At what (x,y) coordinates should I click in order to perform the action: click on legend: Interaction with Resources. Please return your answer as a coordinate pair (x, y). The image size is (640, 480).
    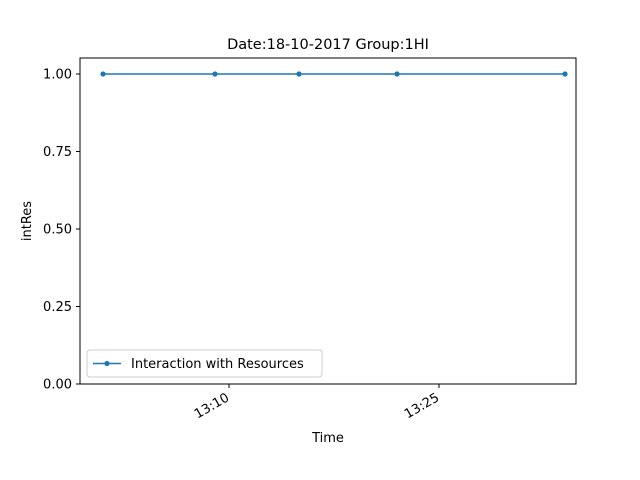
    Looking at the image, I should click on (204, 363).